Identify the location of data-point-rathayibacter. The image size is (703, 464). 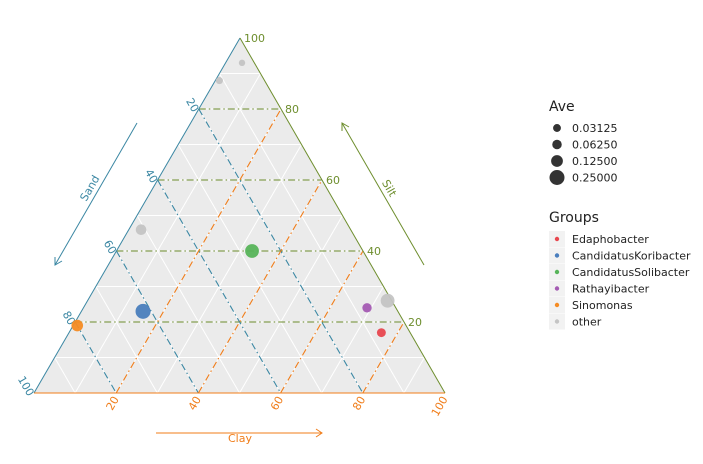
(367, 308).